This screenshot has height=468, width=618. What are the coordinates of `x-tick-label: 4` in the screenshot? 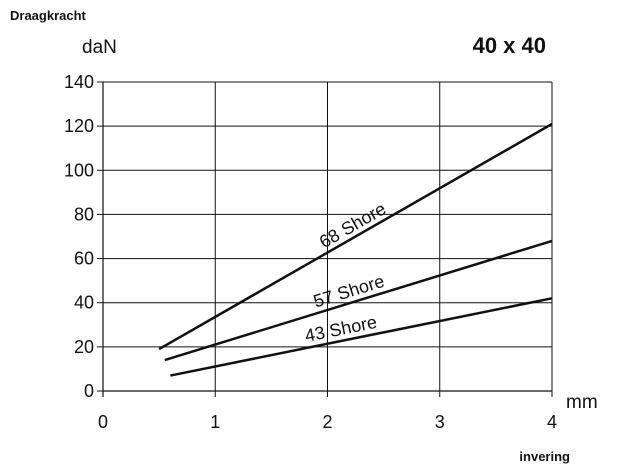 It's located at (552, 422).